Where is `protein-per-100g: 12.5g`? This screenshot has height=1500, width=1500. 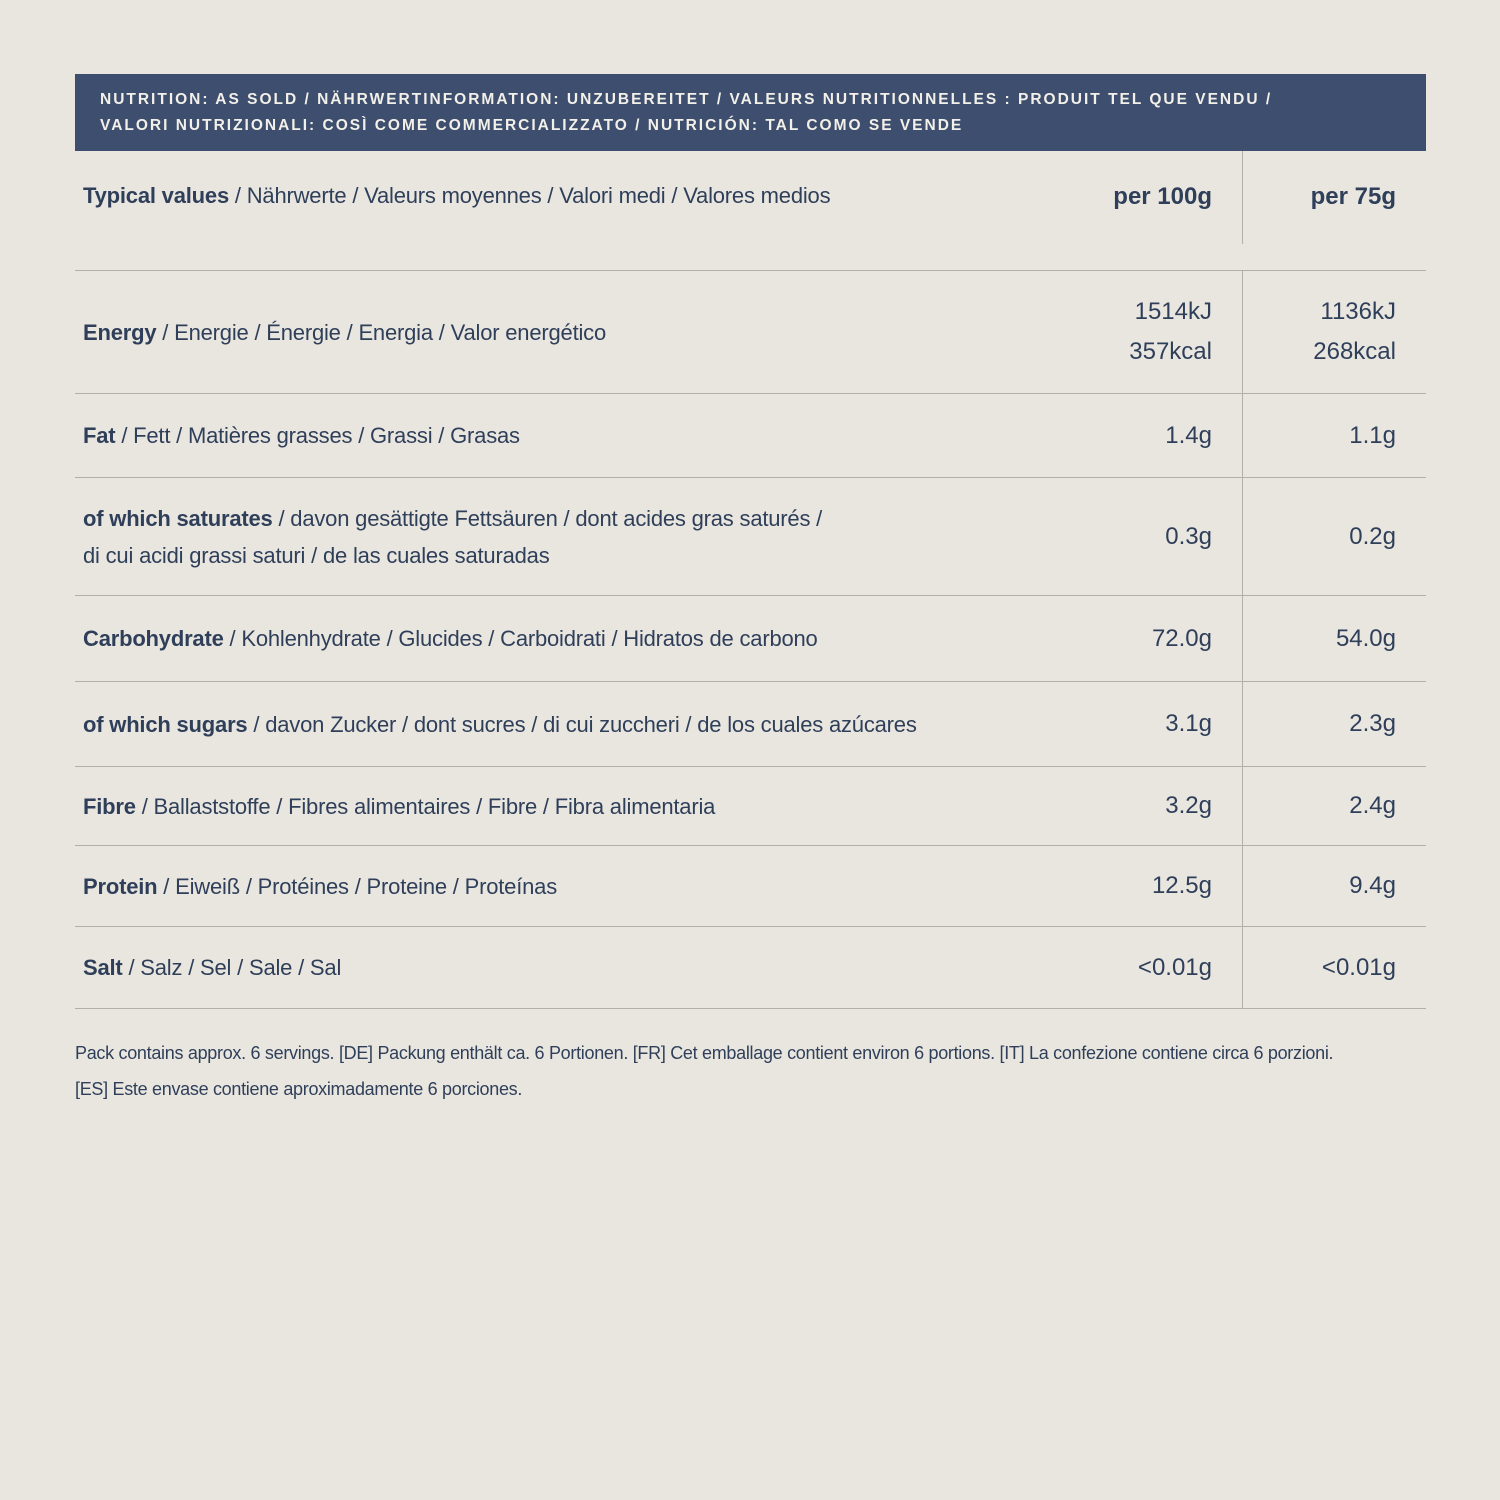
protein-per-100g: 12.5g is located at coordinates (1181, 885).